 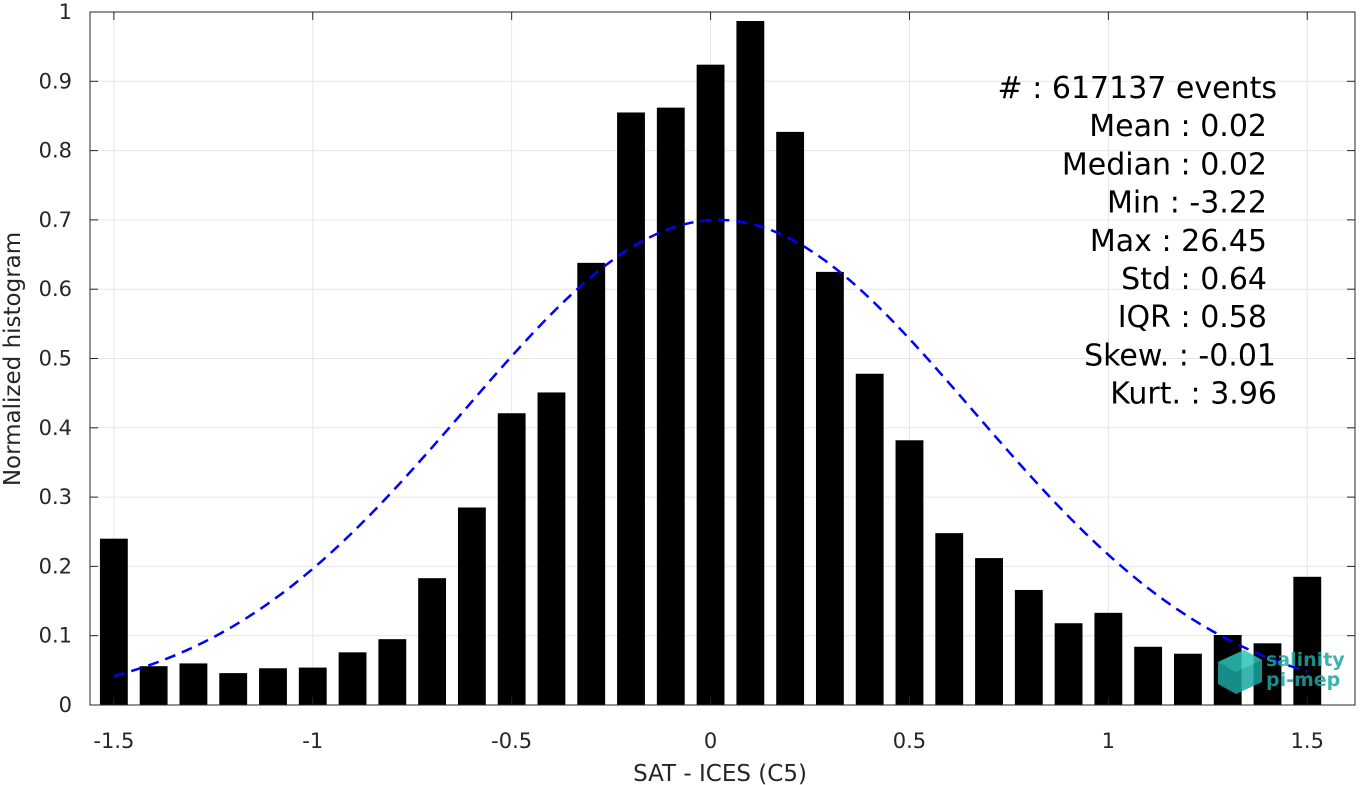 I want to click on x-tick-label: -1.5, so click(x=113, y=741).